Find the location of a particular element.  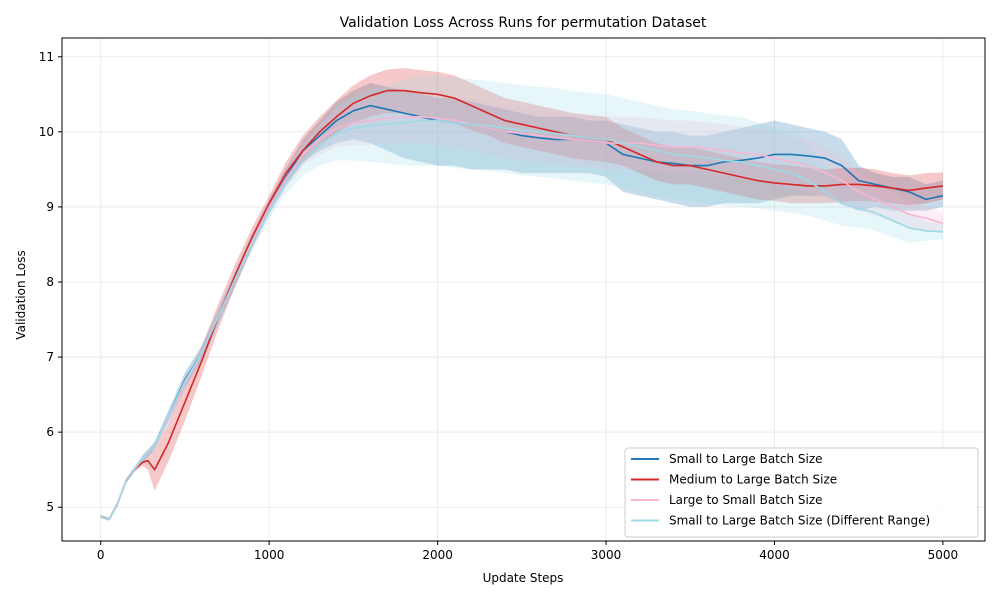

legend-label-3: Large to Small Batch Size is located at coordinates (746, 500).